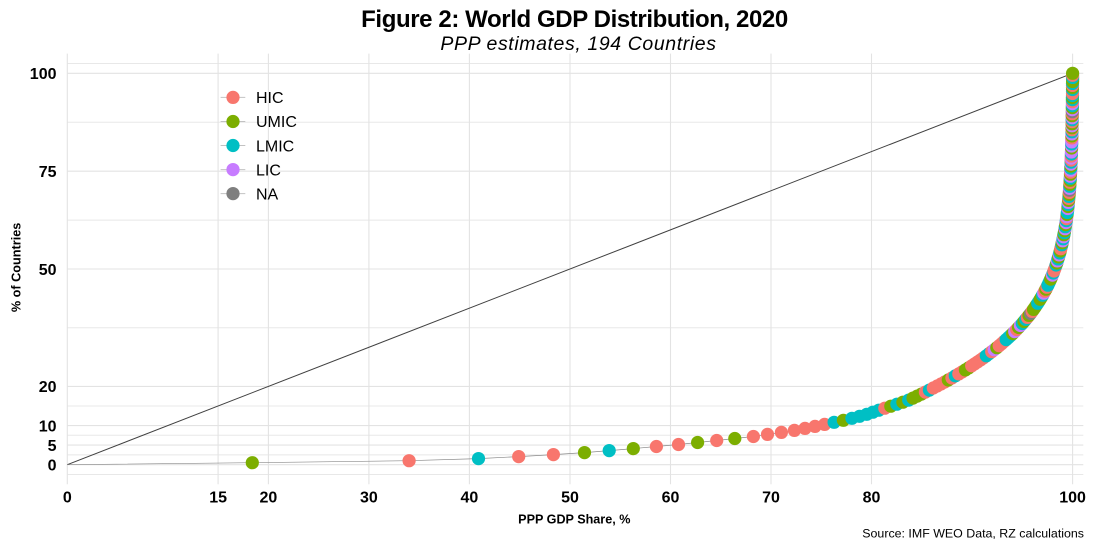 The height and width of the screenshot is (552, 1094). What do you see at coordinates (267, 194) in the screenshot?
I see `svg-text: NA` at bounding box center [267, 194].